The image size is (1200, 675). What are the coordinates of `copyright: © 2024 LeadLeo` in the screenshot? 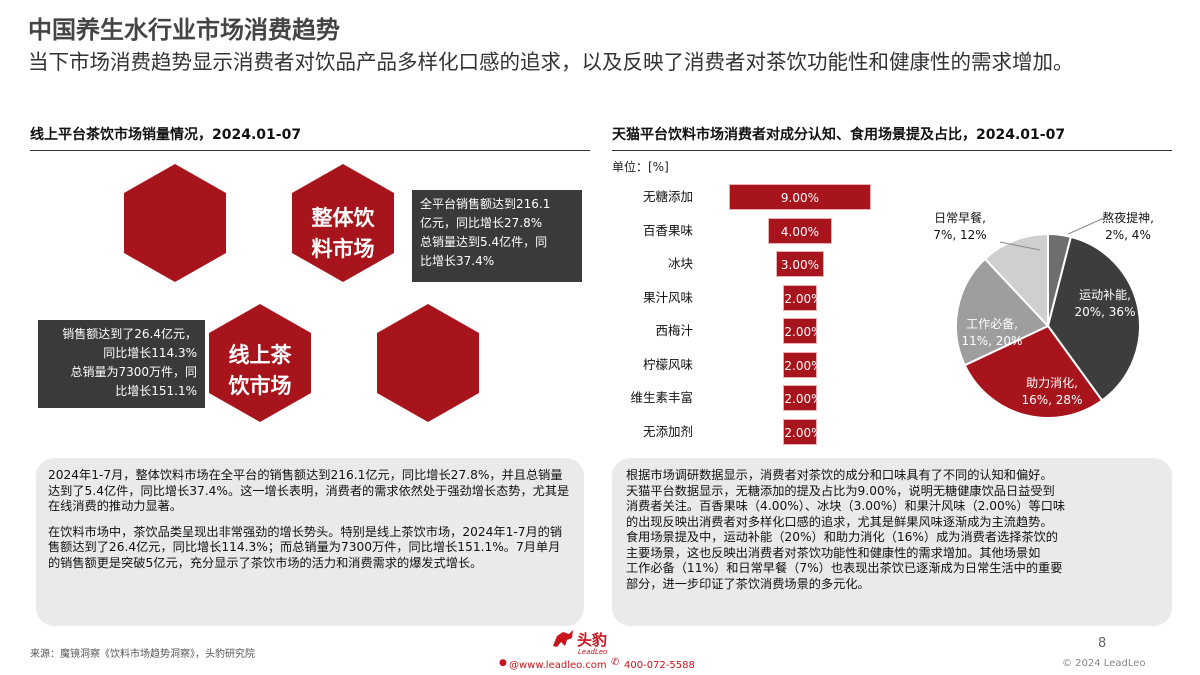 It's located at (1104, 663).